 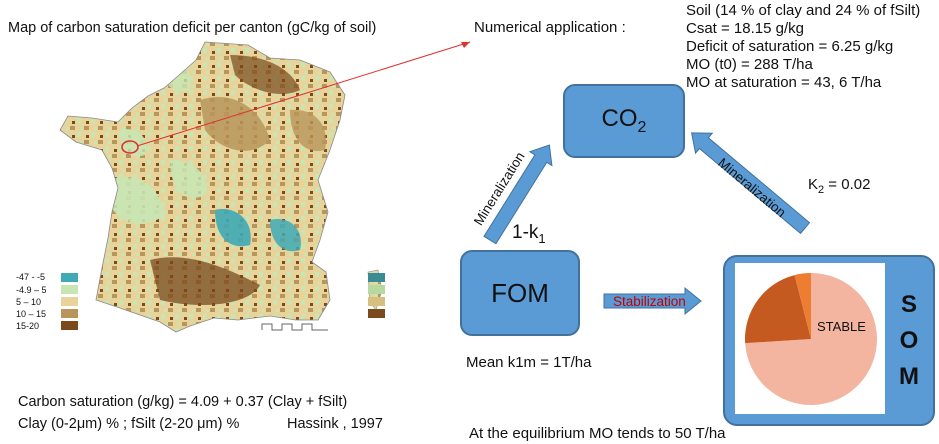 I want to click on pie-chart, so click(x=811, y=339).